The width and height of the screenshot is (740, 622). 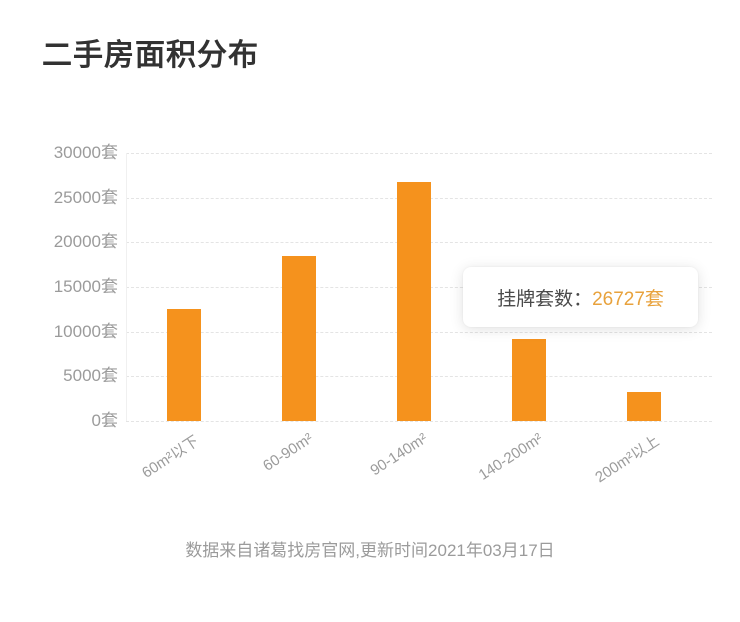 I want to click on tooltip-label: 挂牌套数：, so click(x=545, y=299).